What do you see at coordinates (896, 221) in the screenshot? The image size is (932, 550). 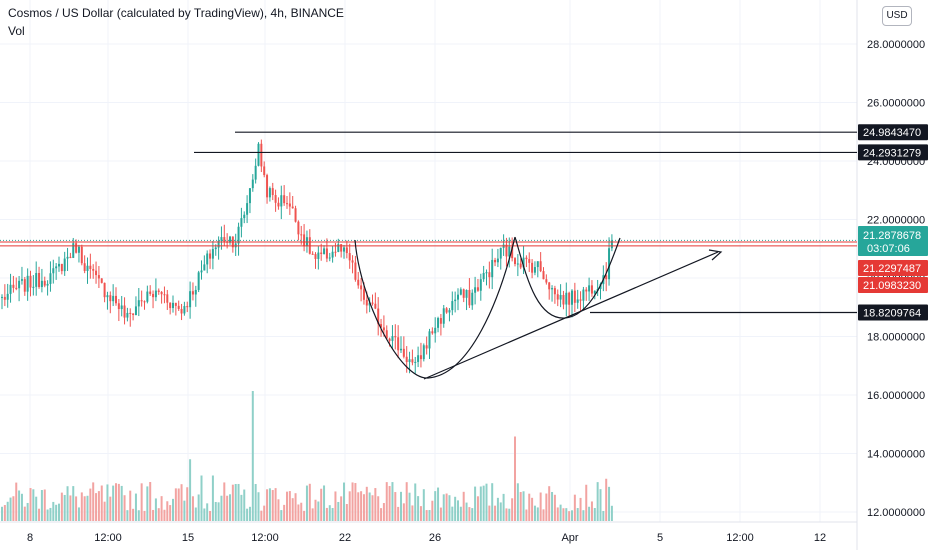 I see `y-tick-label: 22.0000000` at bounding box center [896, 221].